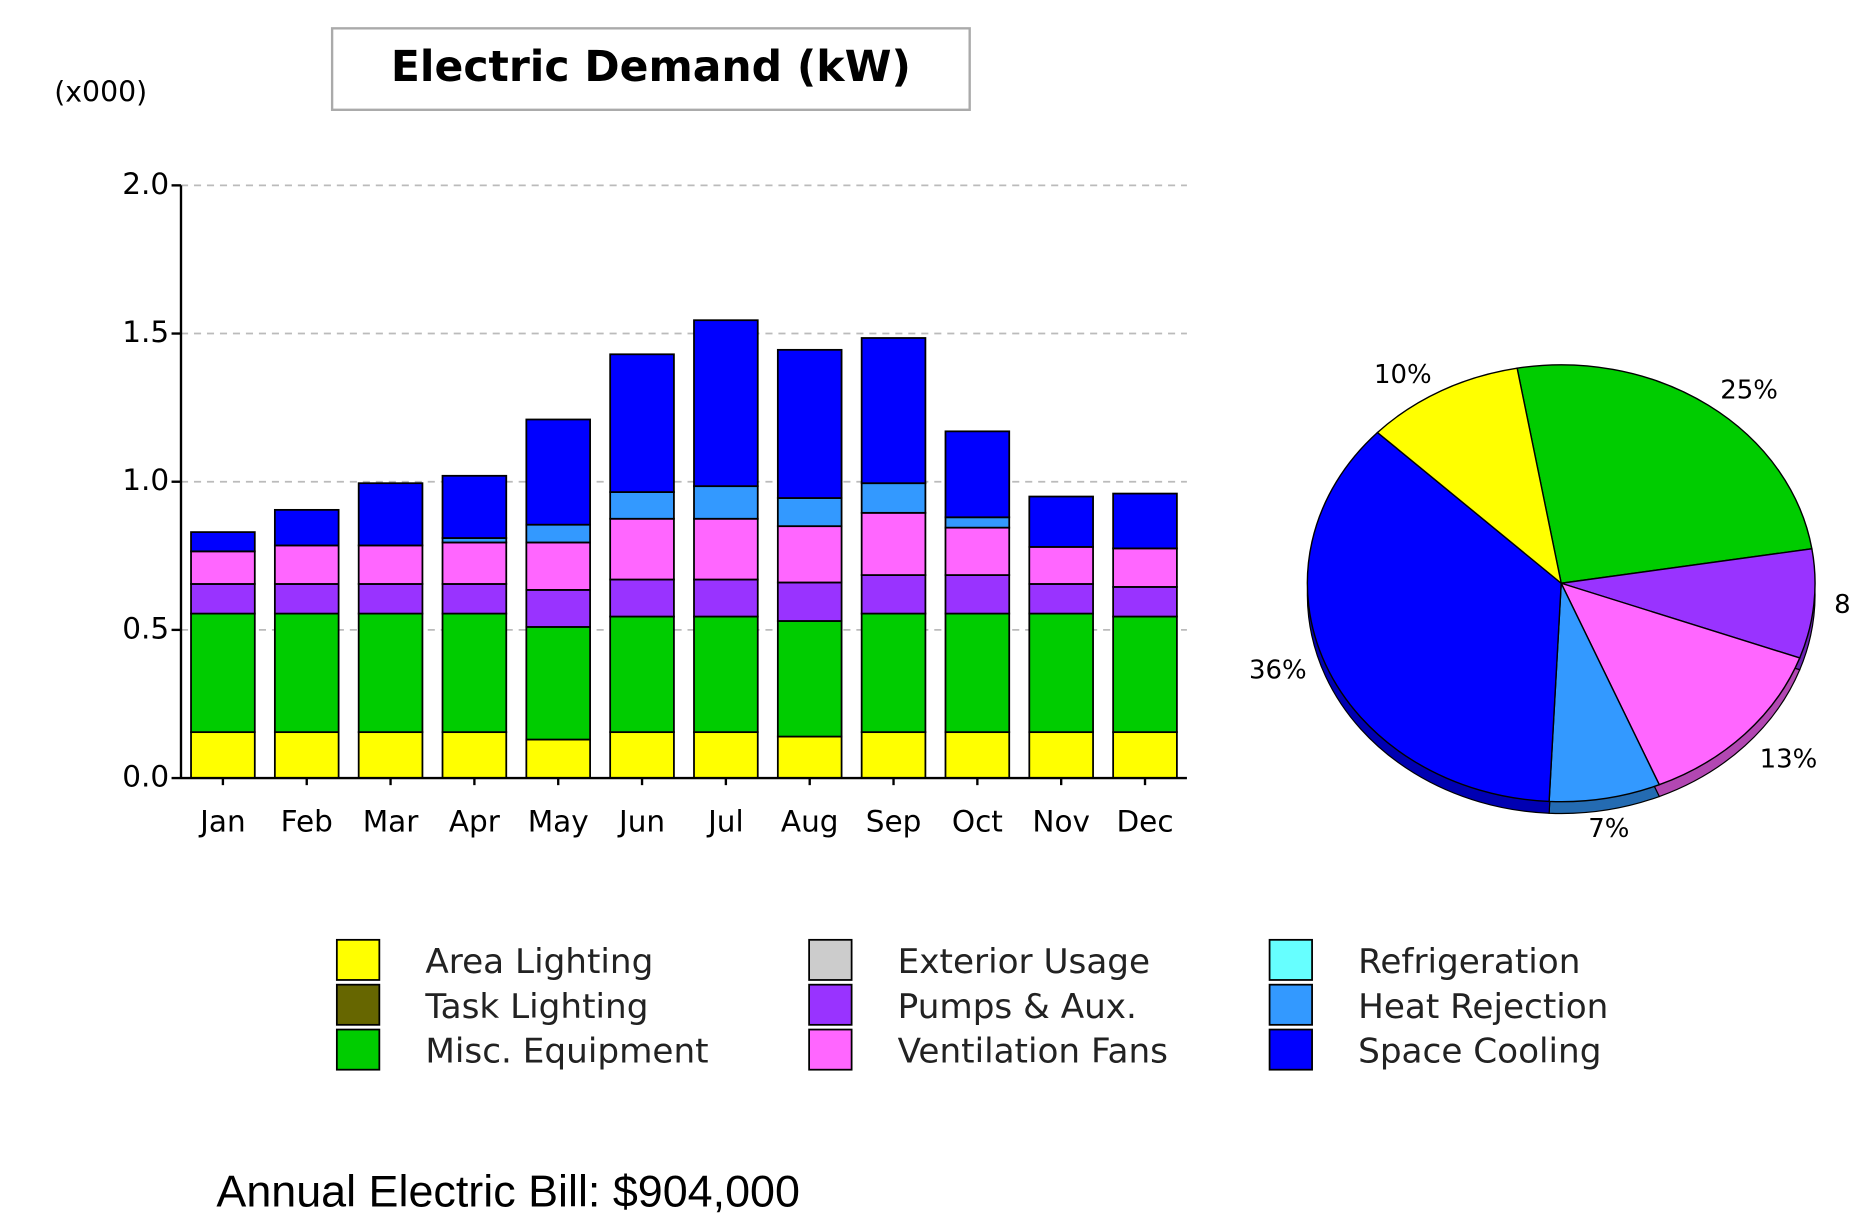  Describe the element at coordinates (1483, 1007) in the screenshot. I see `legend-label: Heat Rejection` at that location.